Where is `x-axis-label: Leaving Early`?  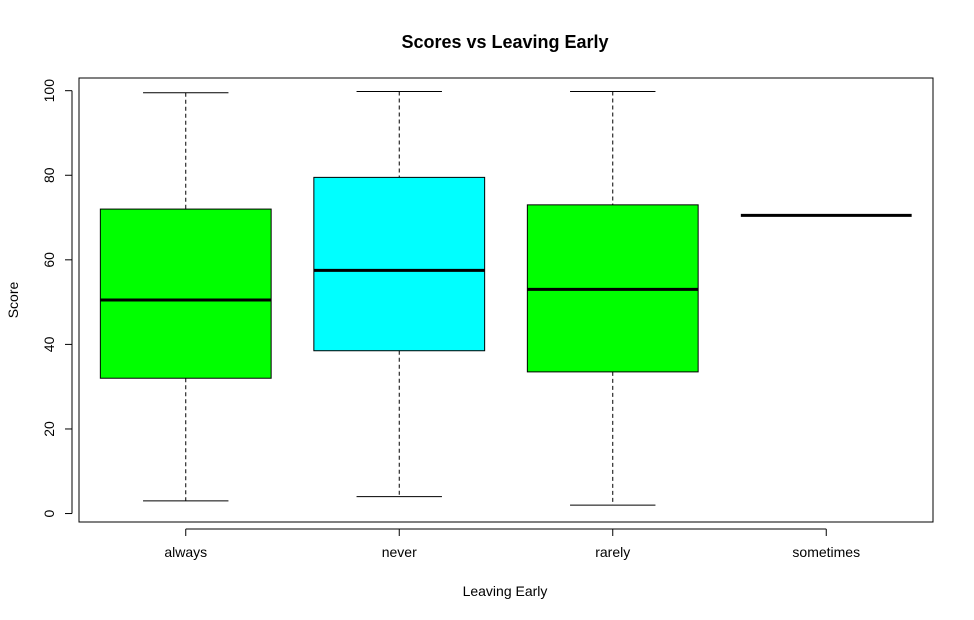
x-axis-label: Leaving Early is located at coordinates (505, 591).